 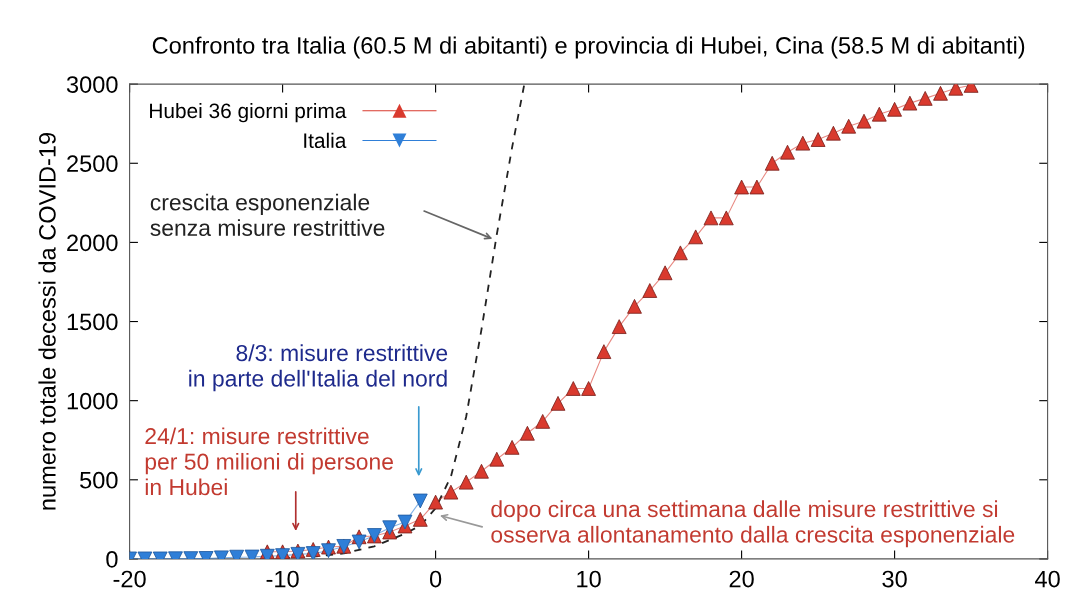 I want to click on x-tick-label: -10, so click(x=282, y=579).